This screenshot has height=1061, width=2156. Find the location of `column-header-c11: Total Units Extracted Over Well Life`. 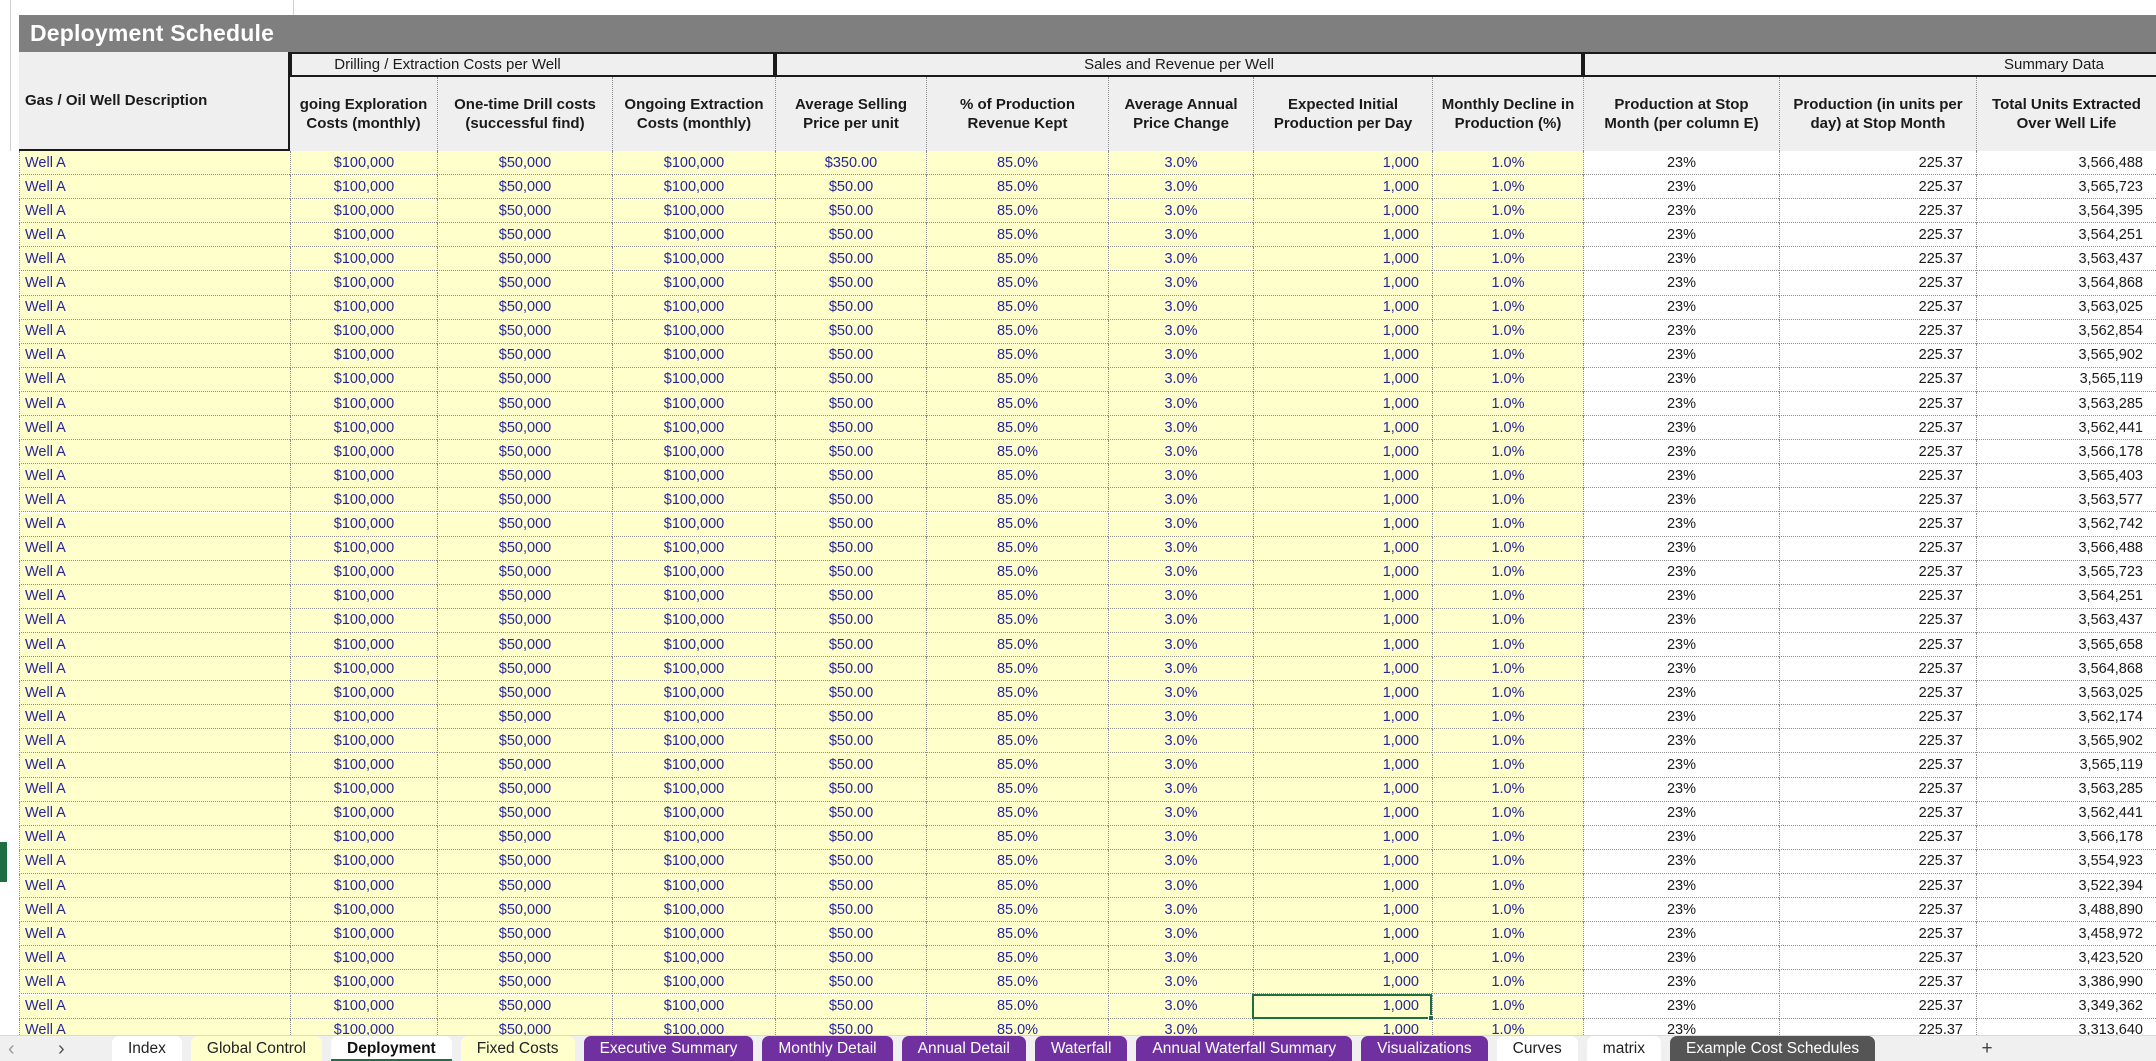

column-header-c11: Total Units Extracted Over Well Life is located at coordinates (2066, 114).